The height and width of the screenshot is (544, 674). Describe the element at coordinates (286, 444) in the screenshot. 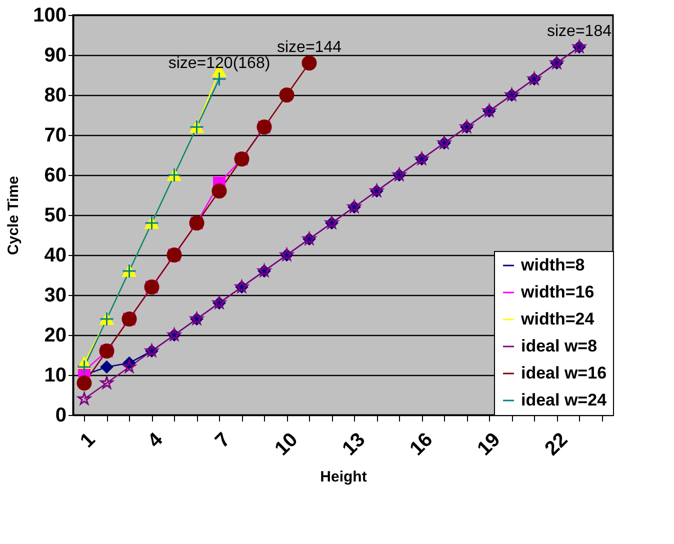

I see `x-tick-label: 10` at that location.